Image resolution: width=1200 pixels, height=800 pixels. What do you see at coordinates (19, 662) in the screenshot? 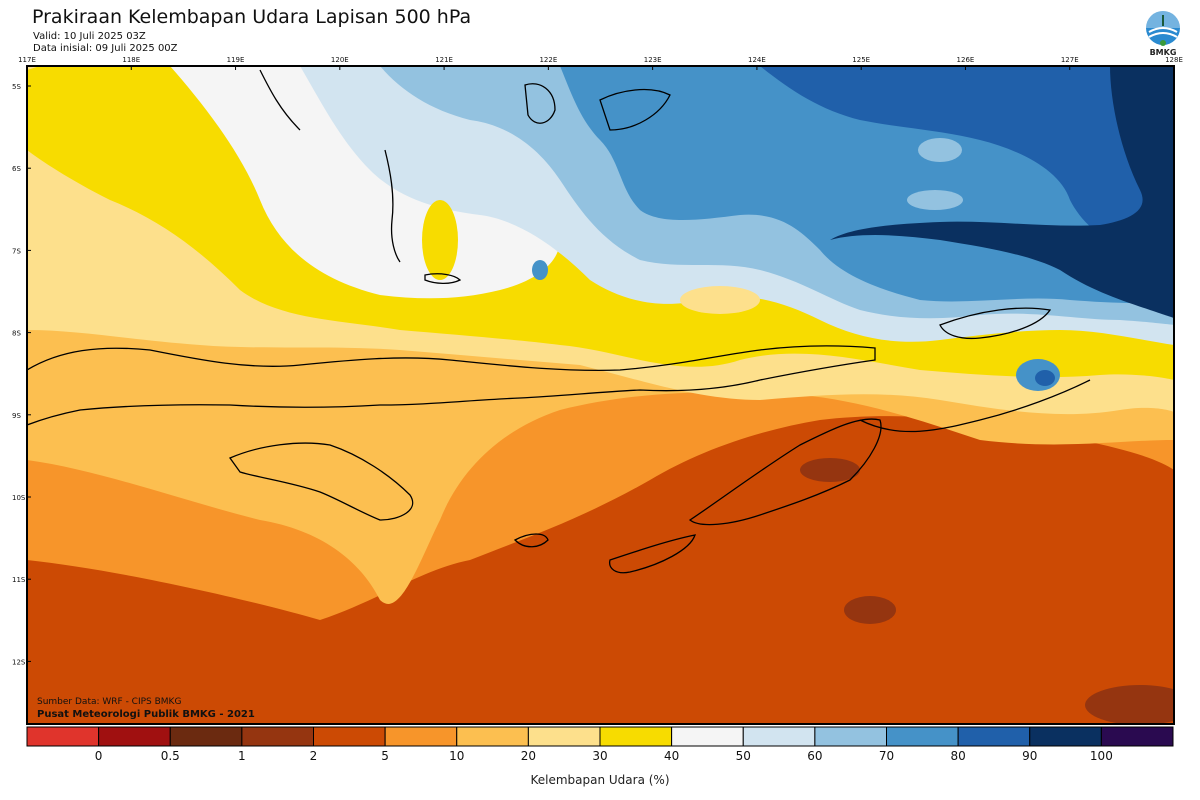
I see `lat-tick-label: 12S` at bounding box center [19, 662].